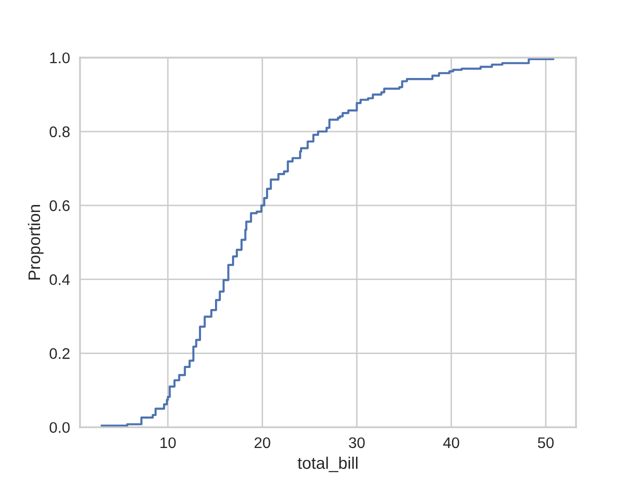 The width and height of the screenshot is (640, 480). I want to click on x-tick-label: 10, so click(168, 442).